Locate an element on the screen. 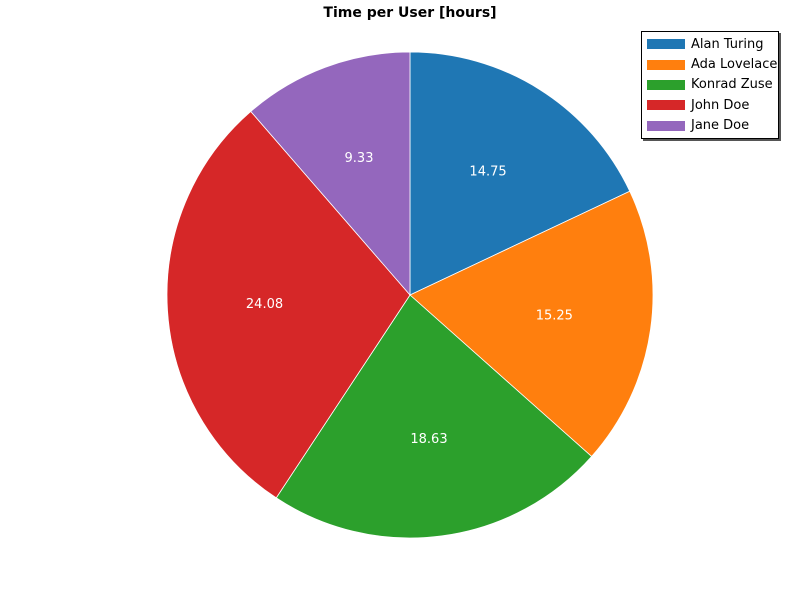 The image size is (800, 600). legend-item: Jane Doe is located at coordinates (710, 126).